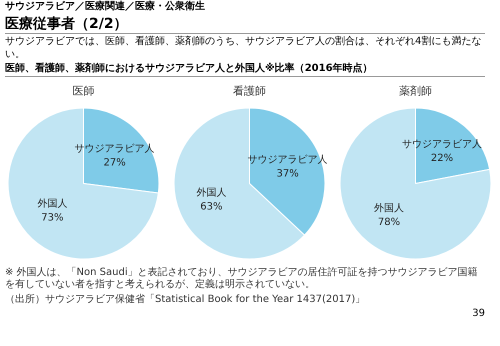 The height and width of the screenshot is (346, 500). Describe the element at coordinates (389, 222) in the screenshot. I see `data-label: 78%` at that location.